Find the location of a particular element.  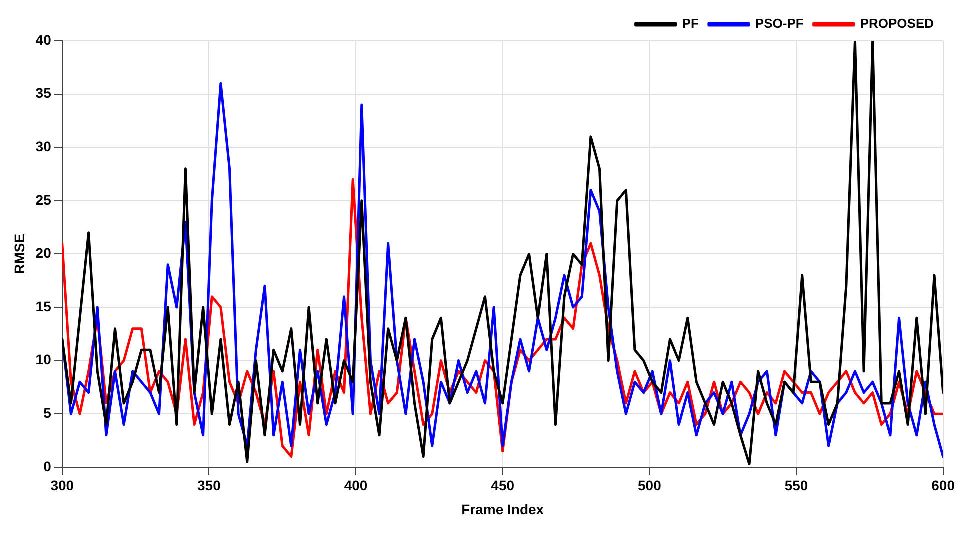

x-tick-label: 300 is located at coordinates (62, 486).